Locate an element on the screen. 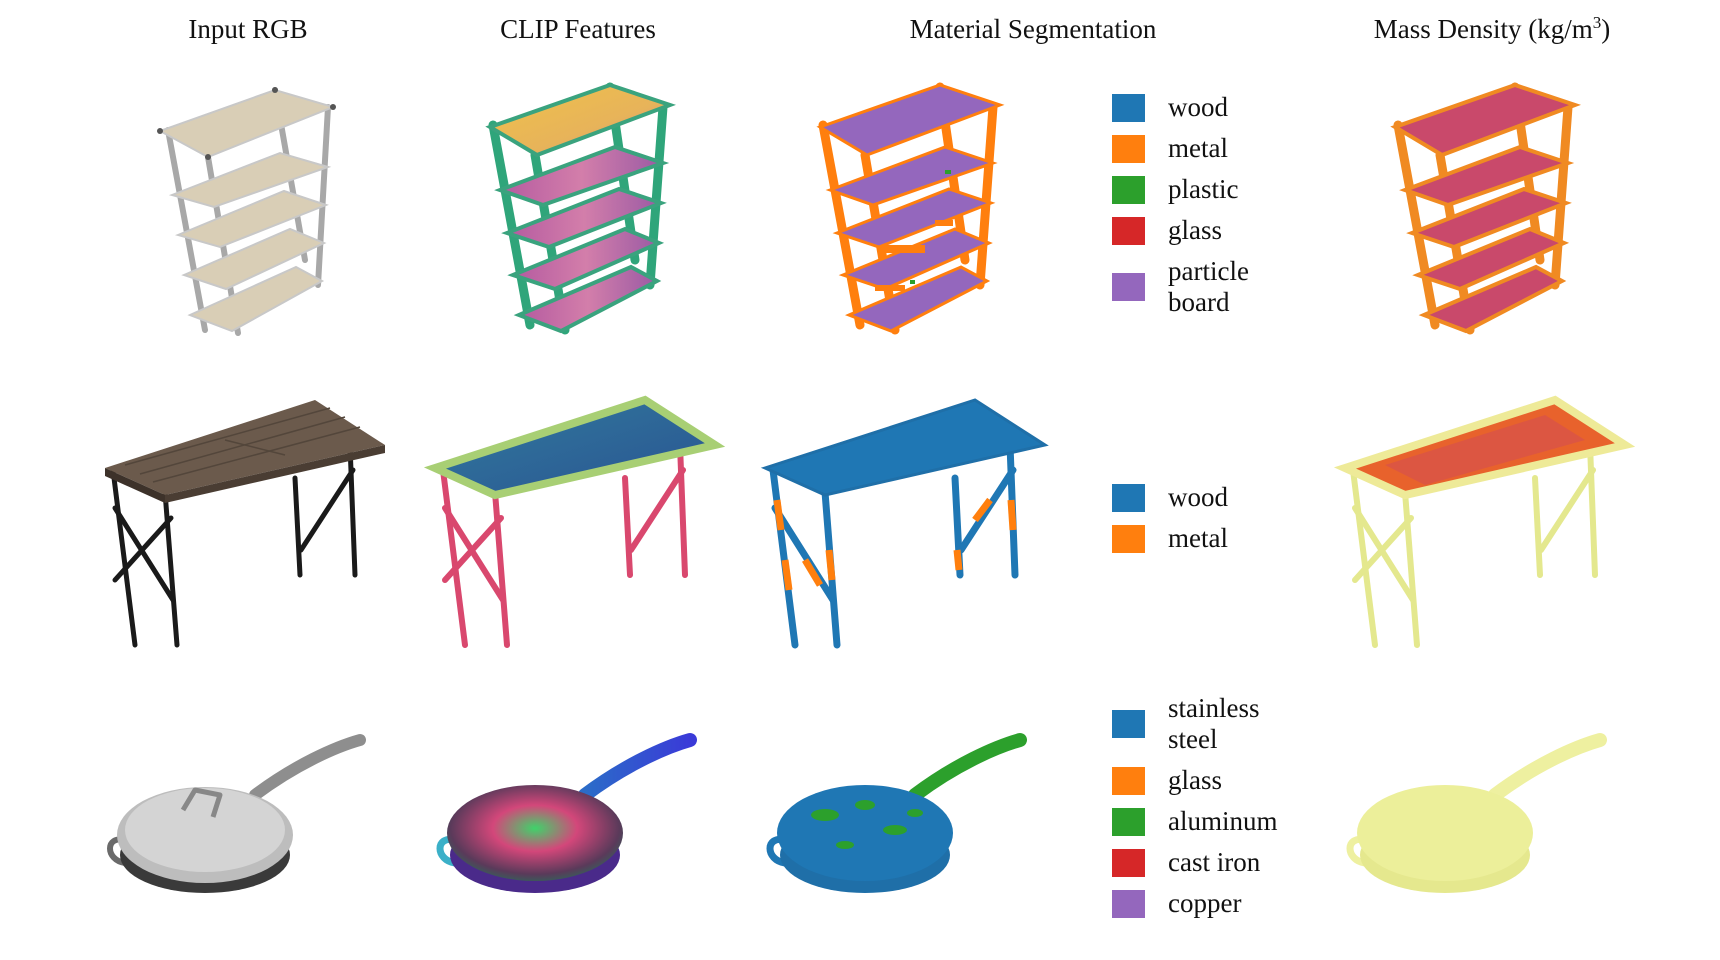  shelf-mass-density is located at coordinates (1490, 213).